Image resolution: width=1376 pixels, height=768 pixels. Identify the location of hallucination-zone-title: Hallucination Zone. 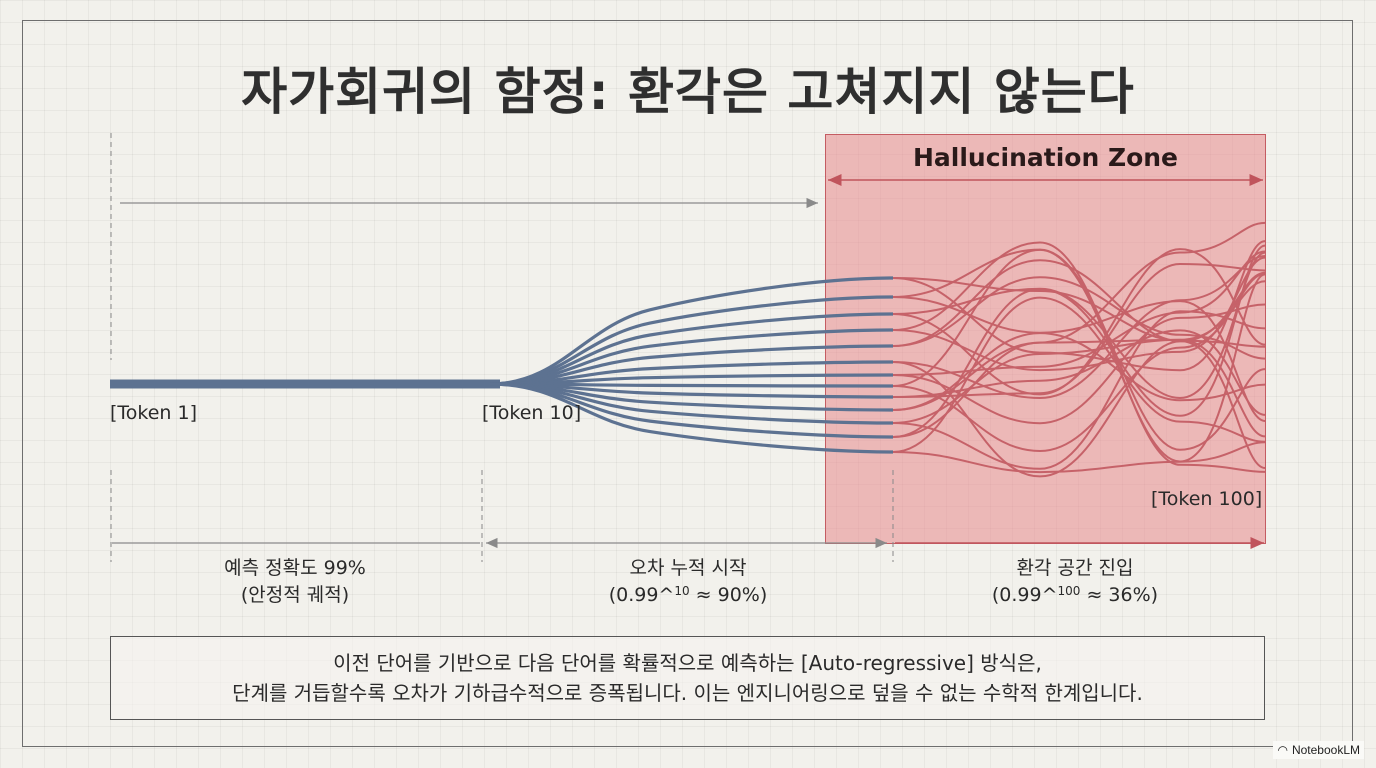
(1045, 157).